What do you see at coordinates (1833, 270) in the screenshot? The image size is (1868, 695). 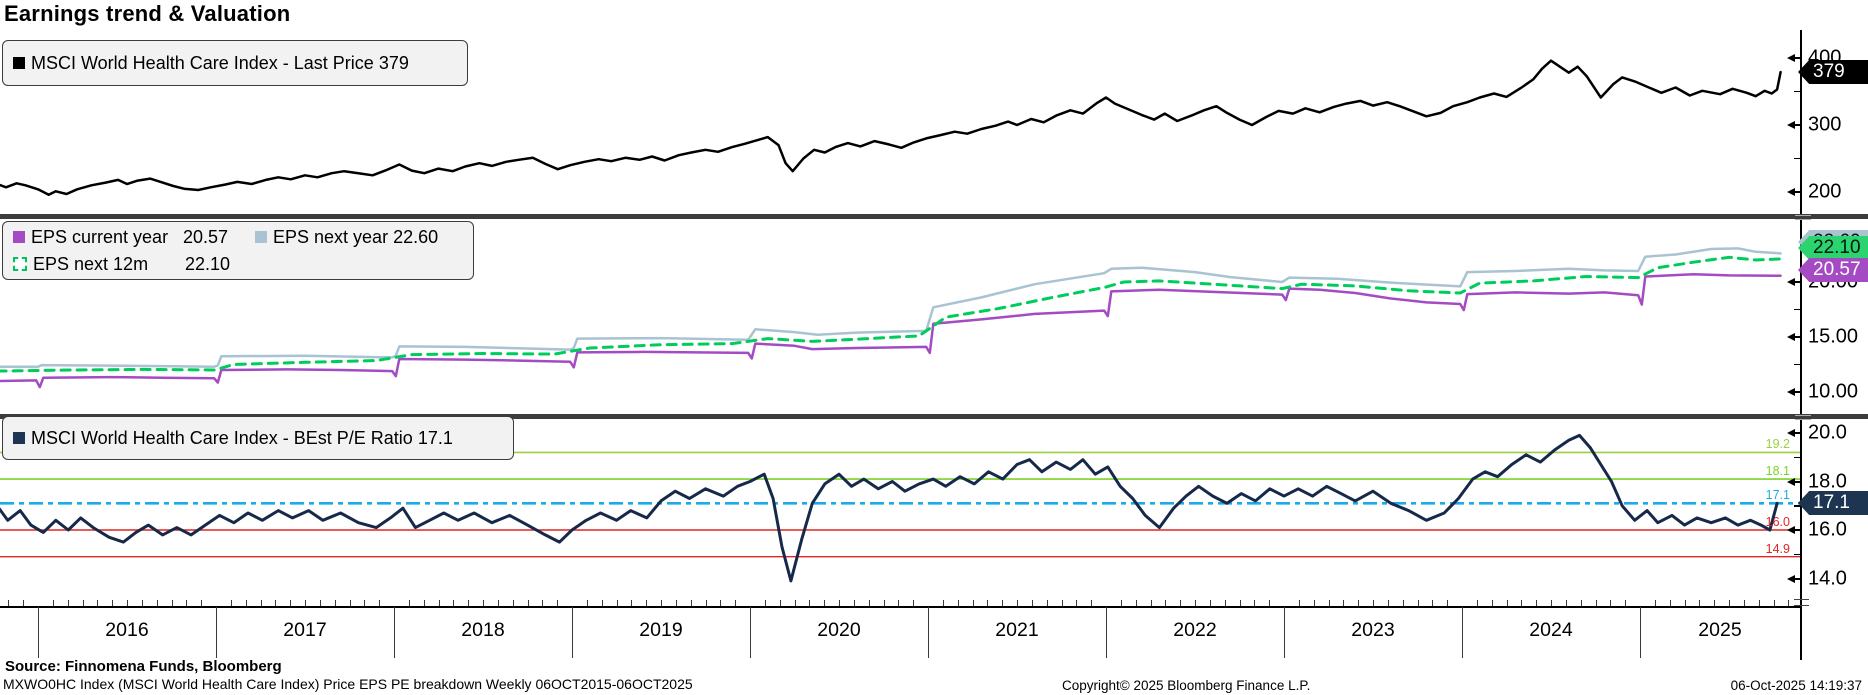 I see `eps-current-year-badge: 20.57` at bounding box center [1833, 270].